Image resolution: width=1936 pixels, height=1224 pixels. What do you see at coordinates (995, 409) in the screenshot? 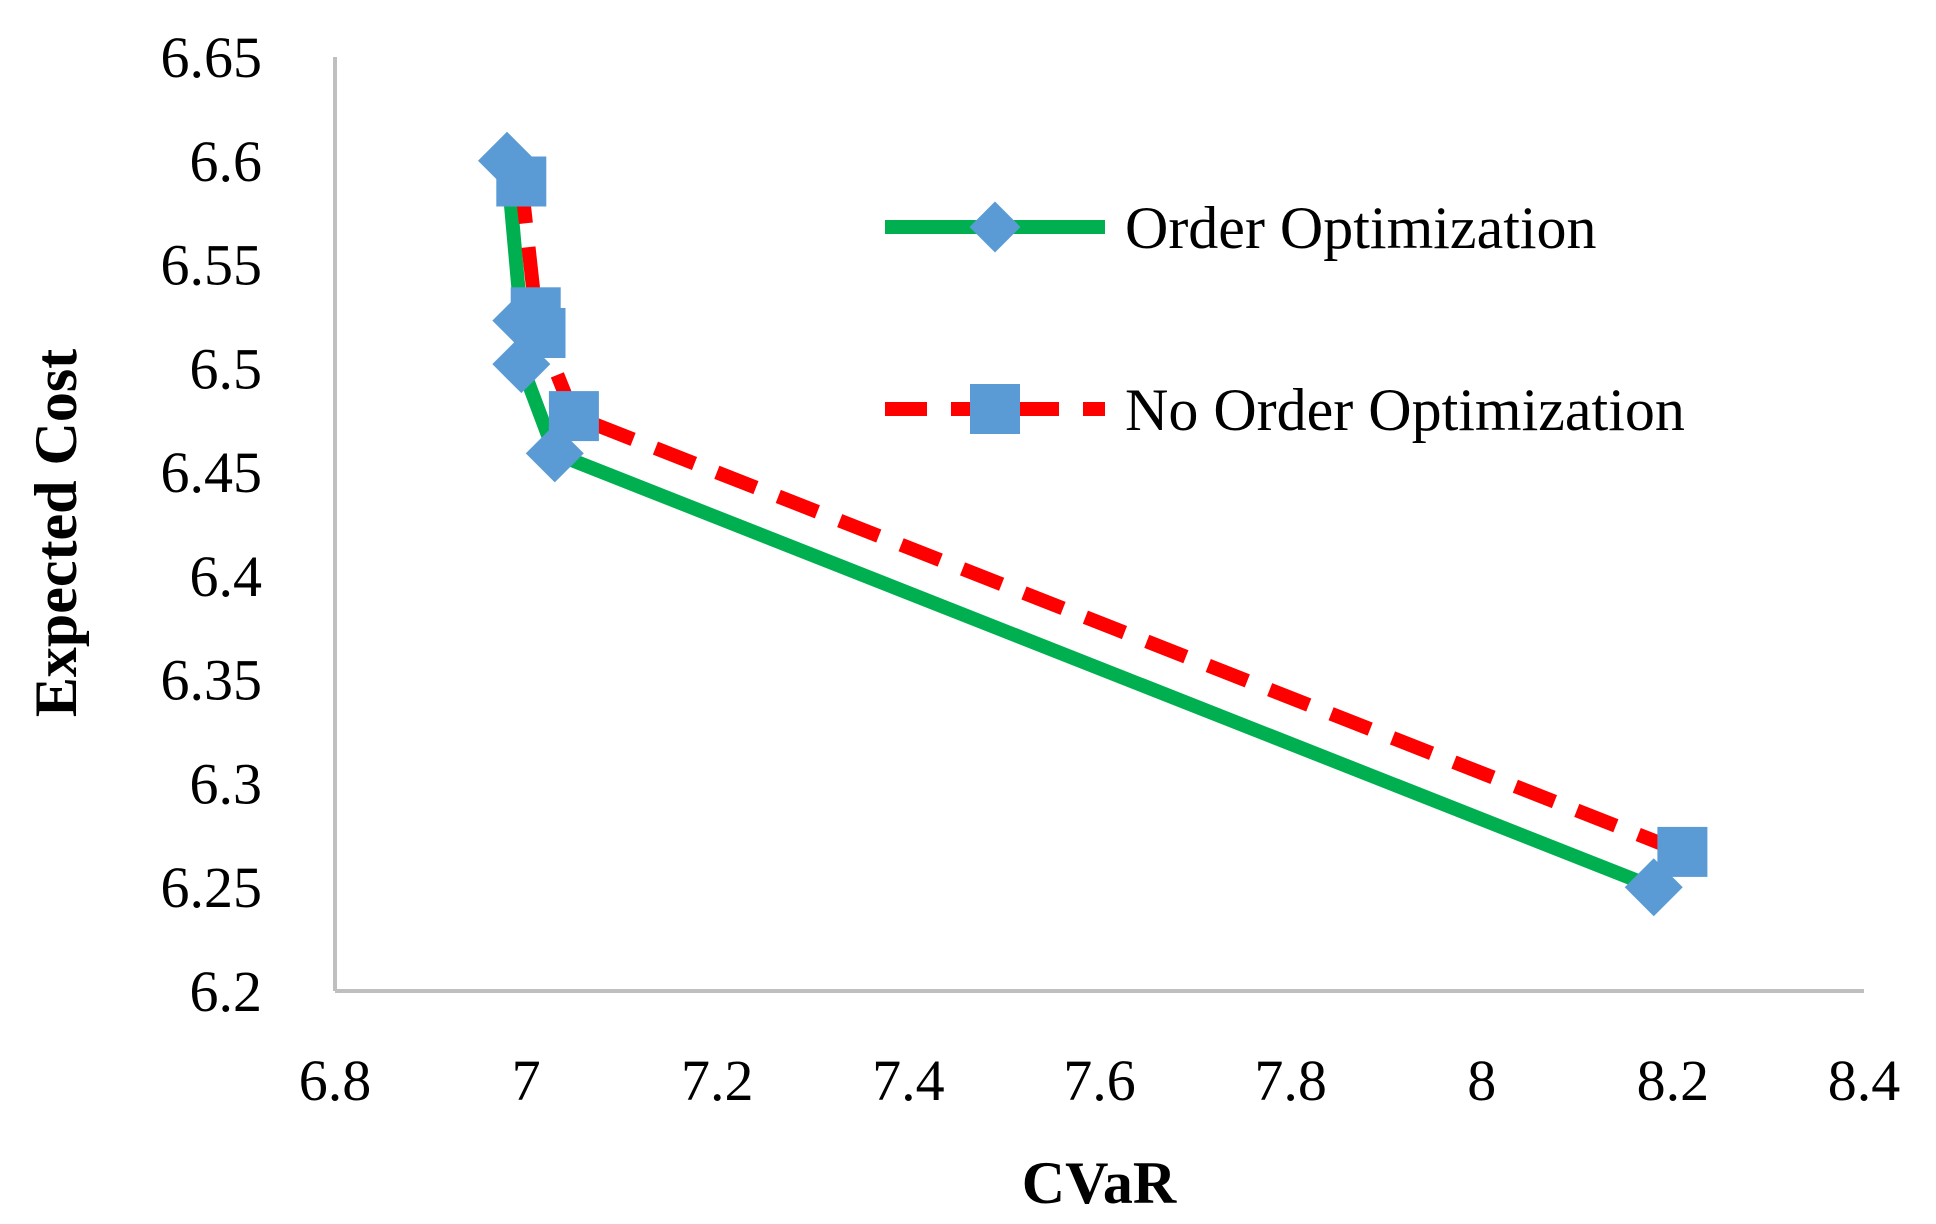
I see `legend-square-marker` at bounding box center [995, 409].